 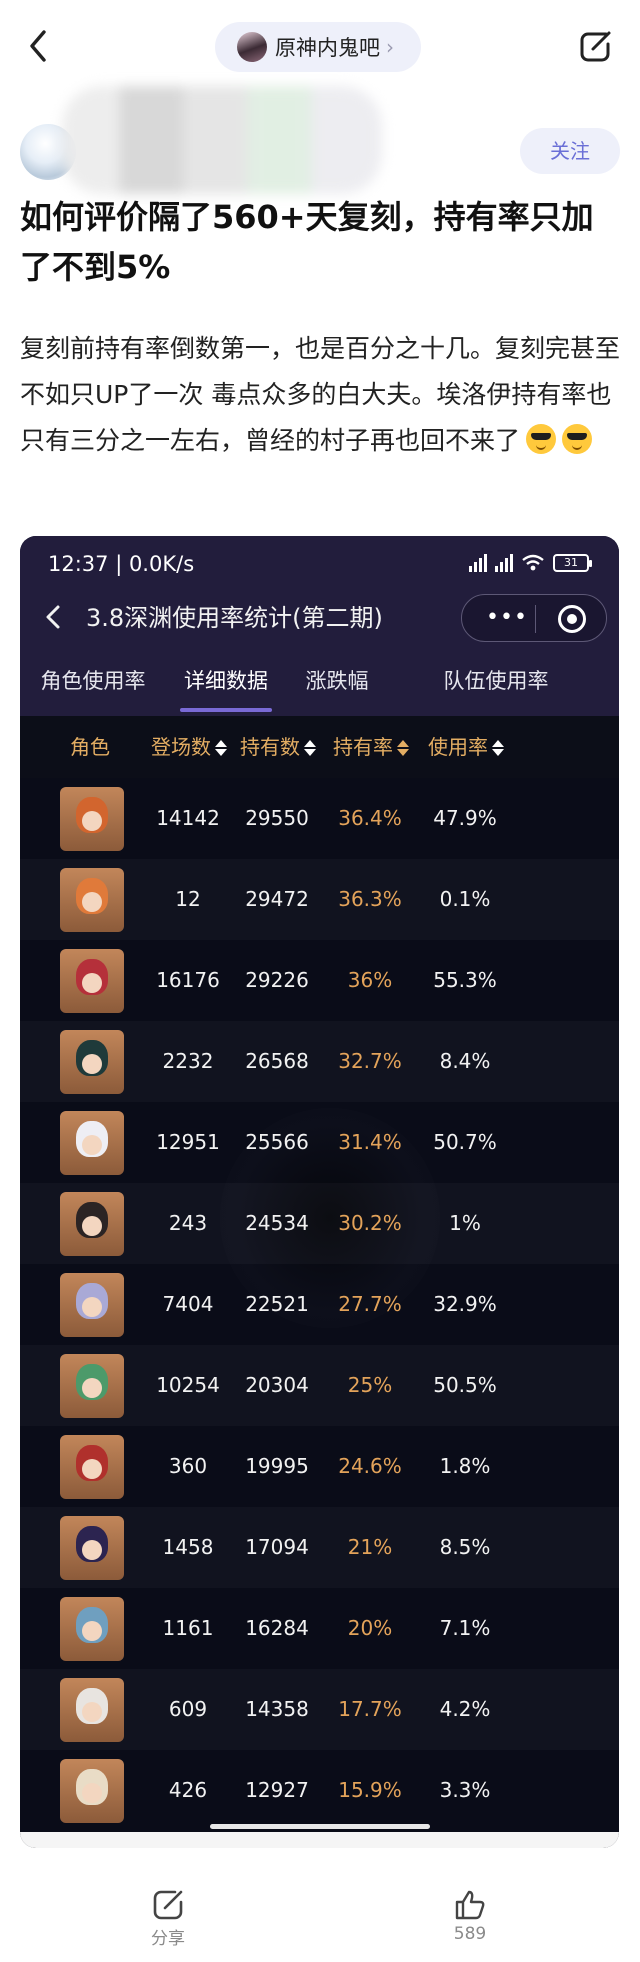 I want to click on column-header-appearances: 登场数, so click(x=188, y=747).